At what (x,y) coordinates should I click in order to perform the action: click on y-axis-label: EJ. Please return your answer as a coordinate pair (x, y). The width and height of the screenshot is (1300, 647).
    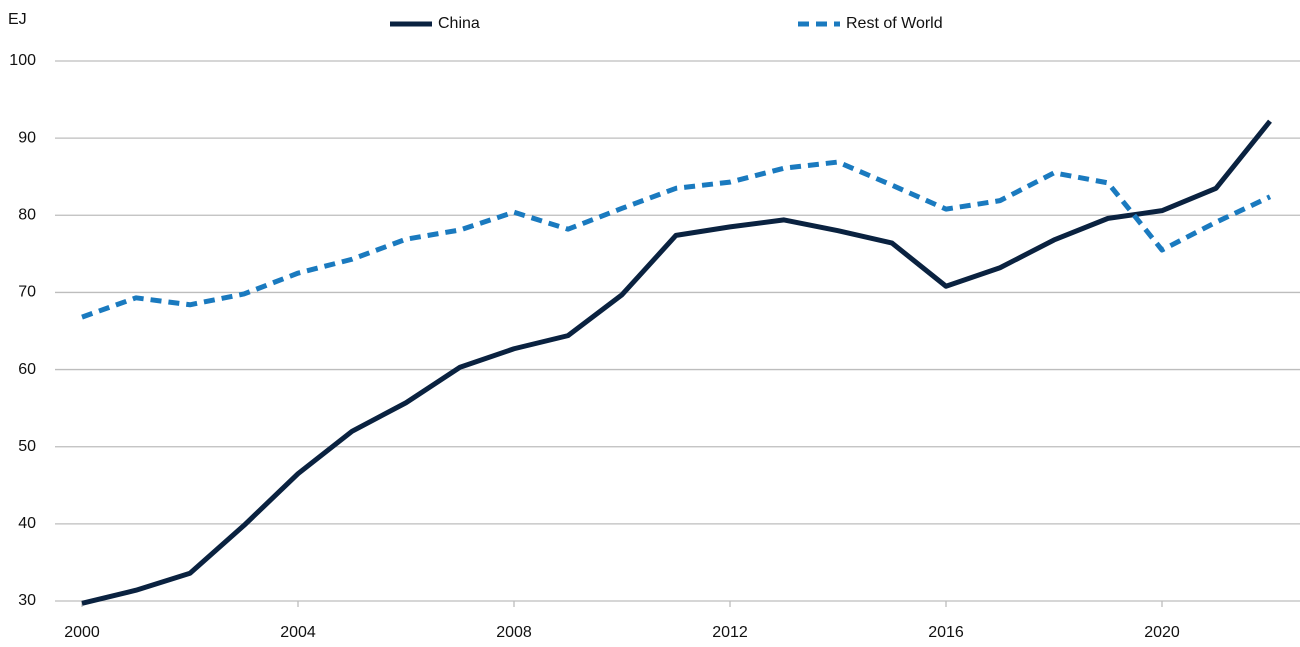
    Looking at the image, I should click on (17, 19).